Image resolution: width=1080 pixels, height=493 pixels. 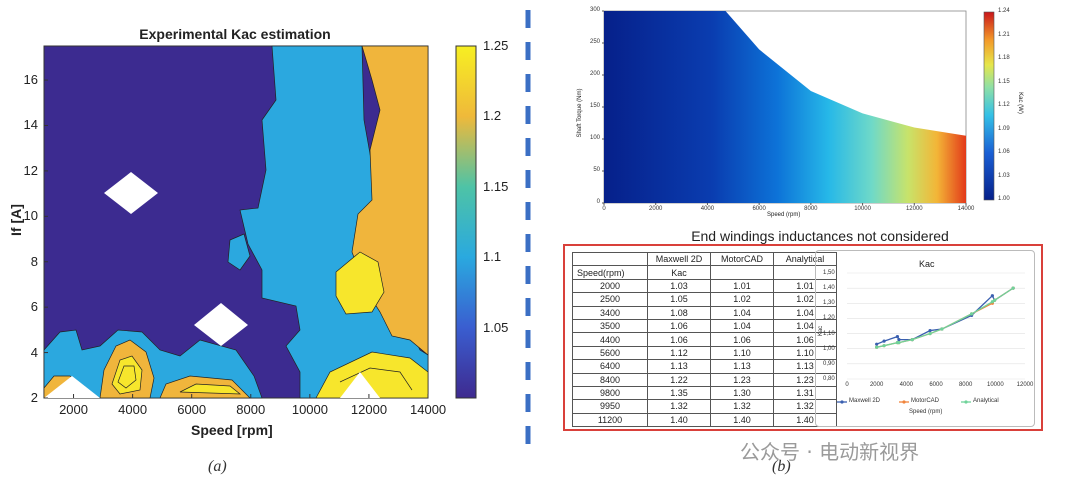 What do you see at coordinates (369, 409) in the screenshot?
I see `left-x-tick-label: 12000` at bounding box center [369, 409].